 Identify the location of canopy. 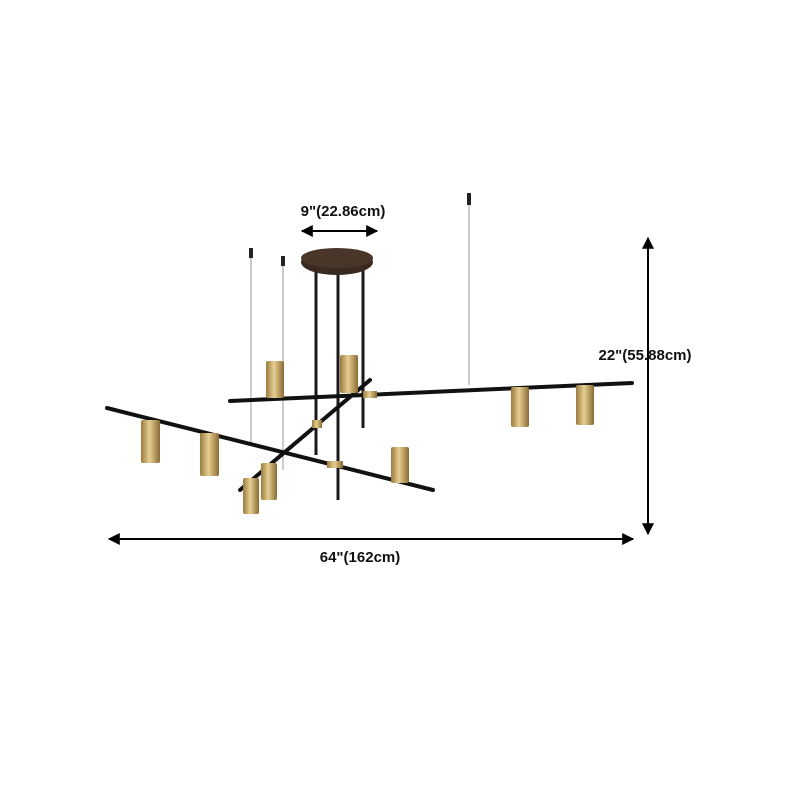
(337, 374).